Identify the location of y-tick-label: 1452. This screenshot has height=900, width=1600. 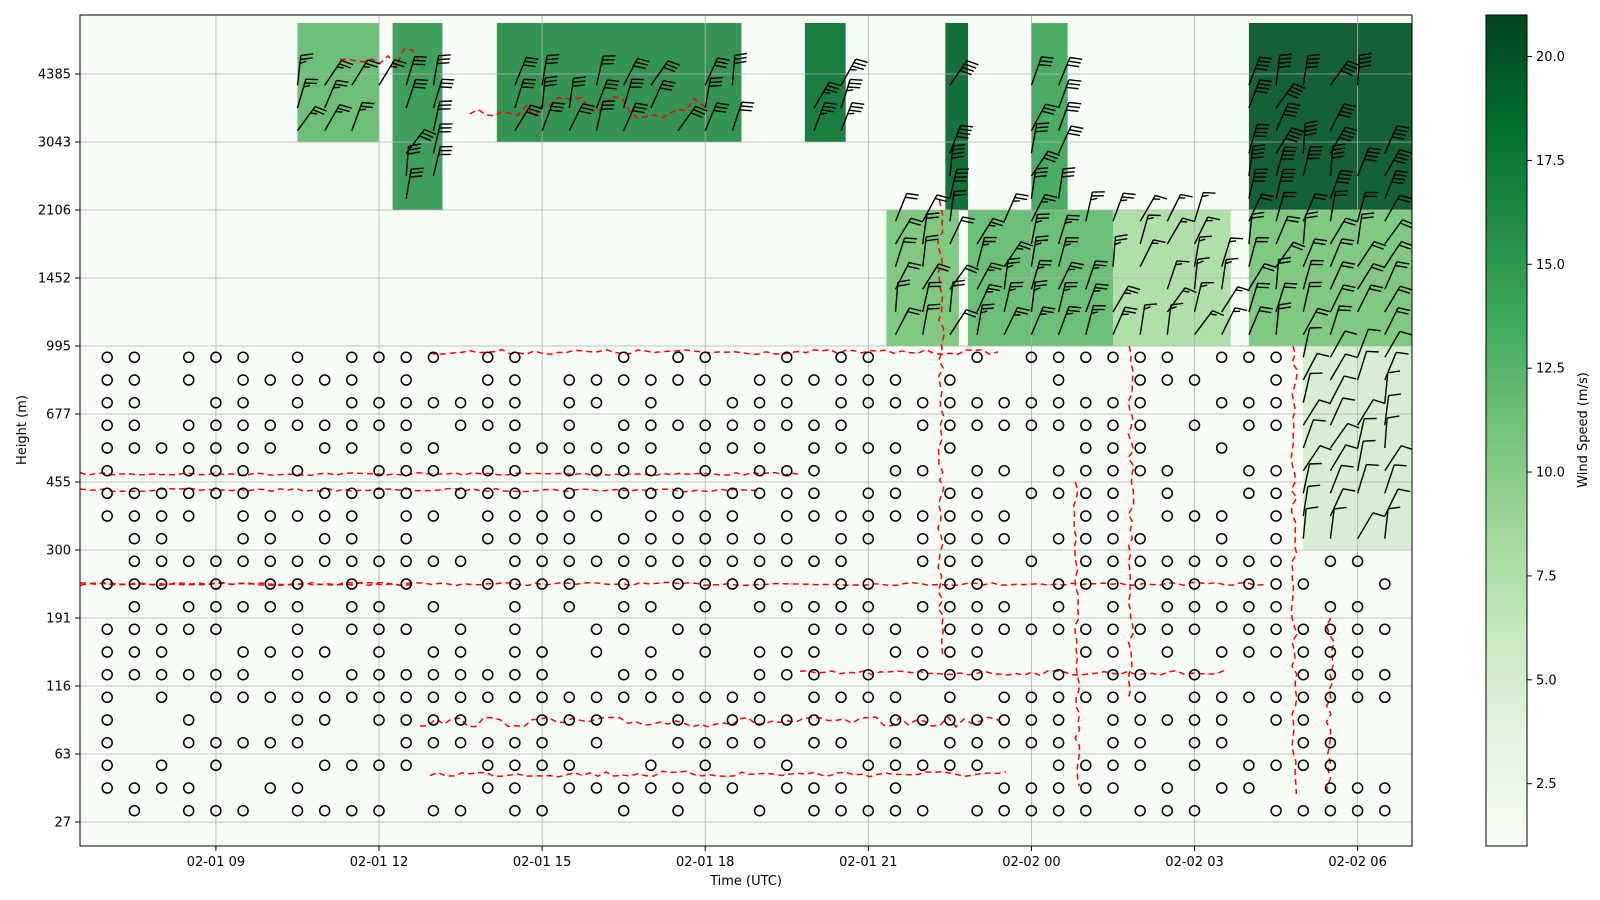
(54, 279).